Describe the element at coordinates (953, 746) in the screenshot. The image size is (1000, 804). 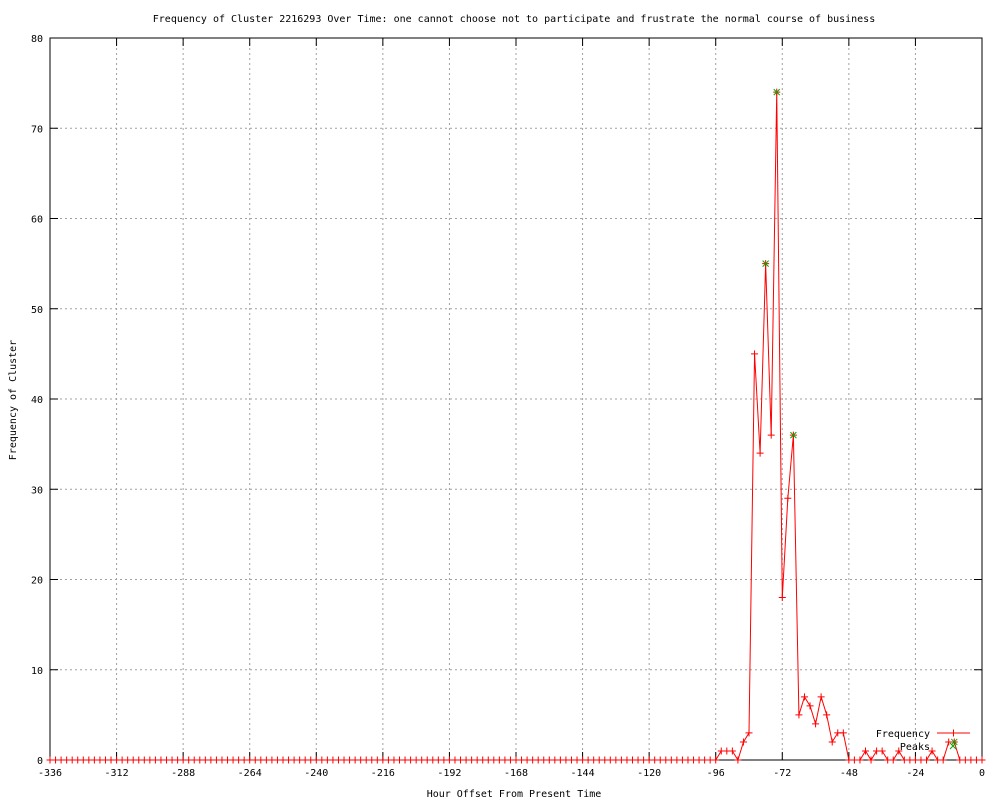
I see `legend-peaks-marker` at that location.